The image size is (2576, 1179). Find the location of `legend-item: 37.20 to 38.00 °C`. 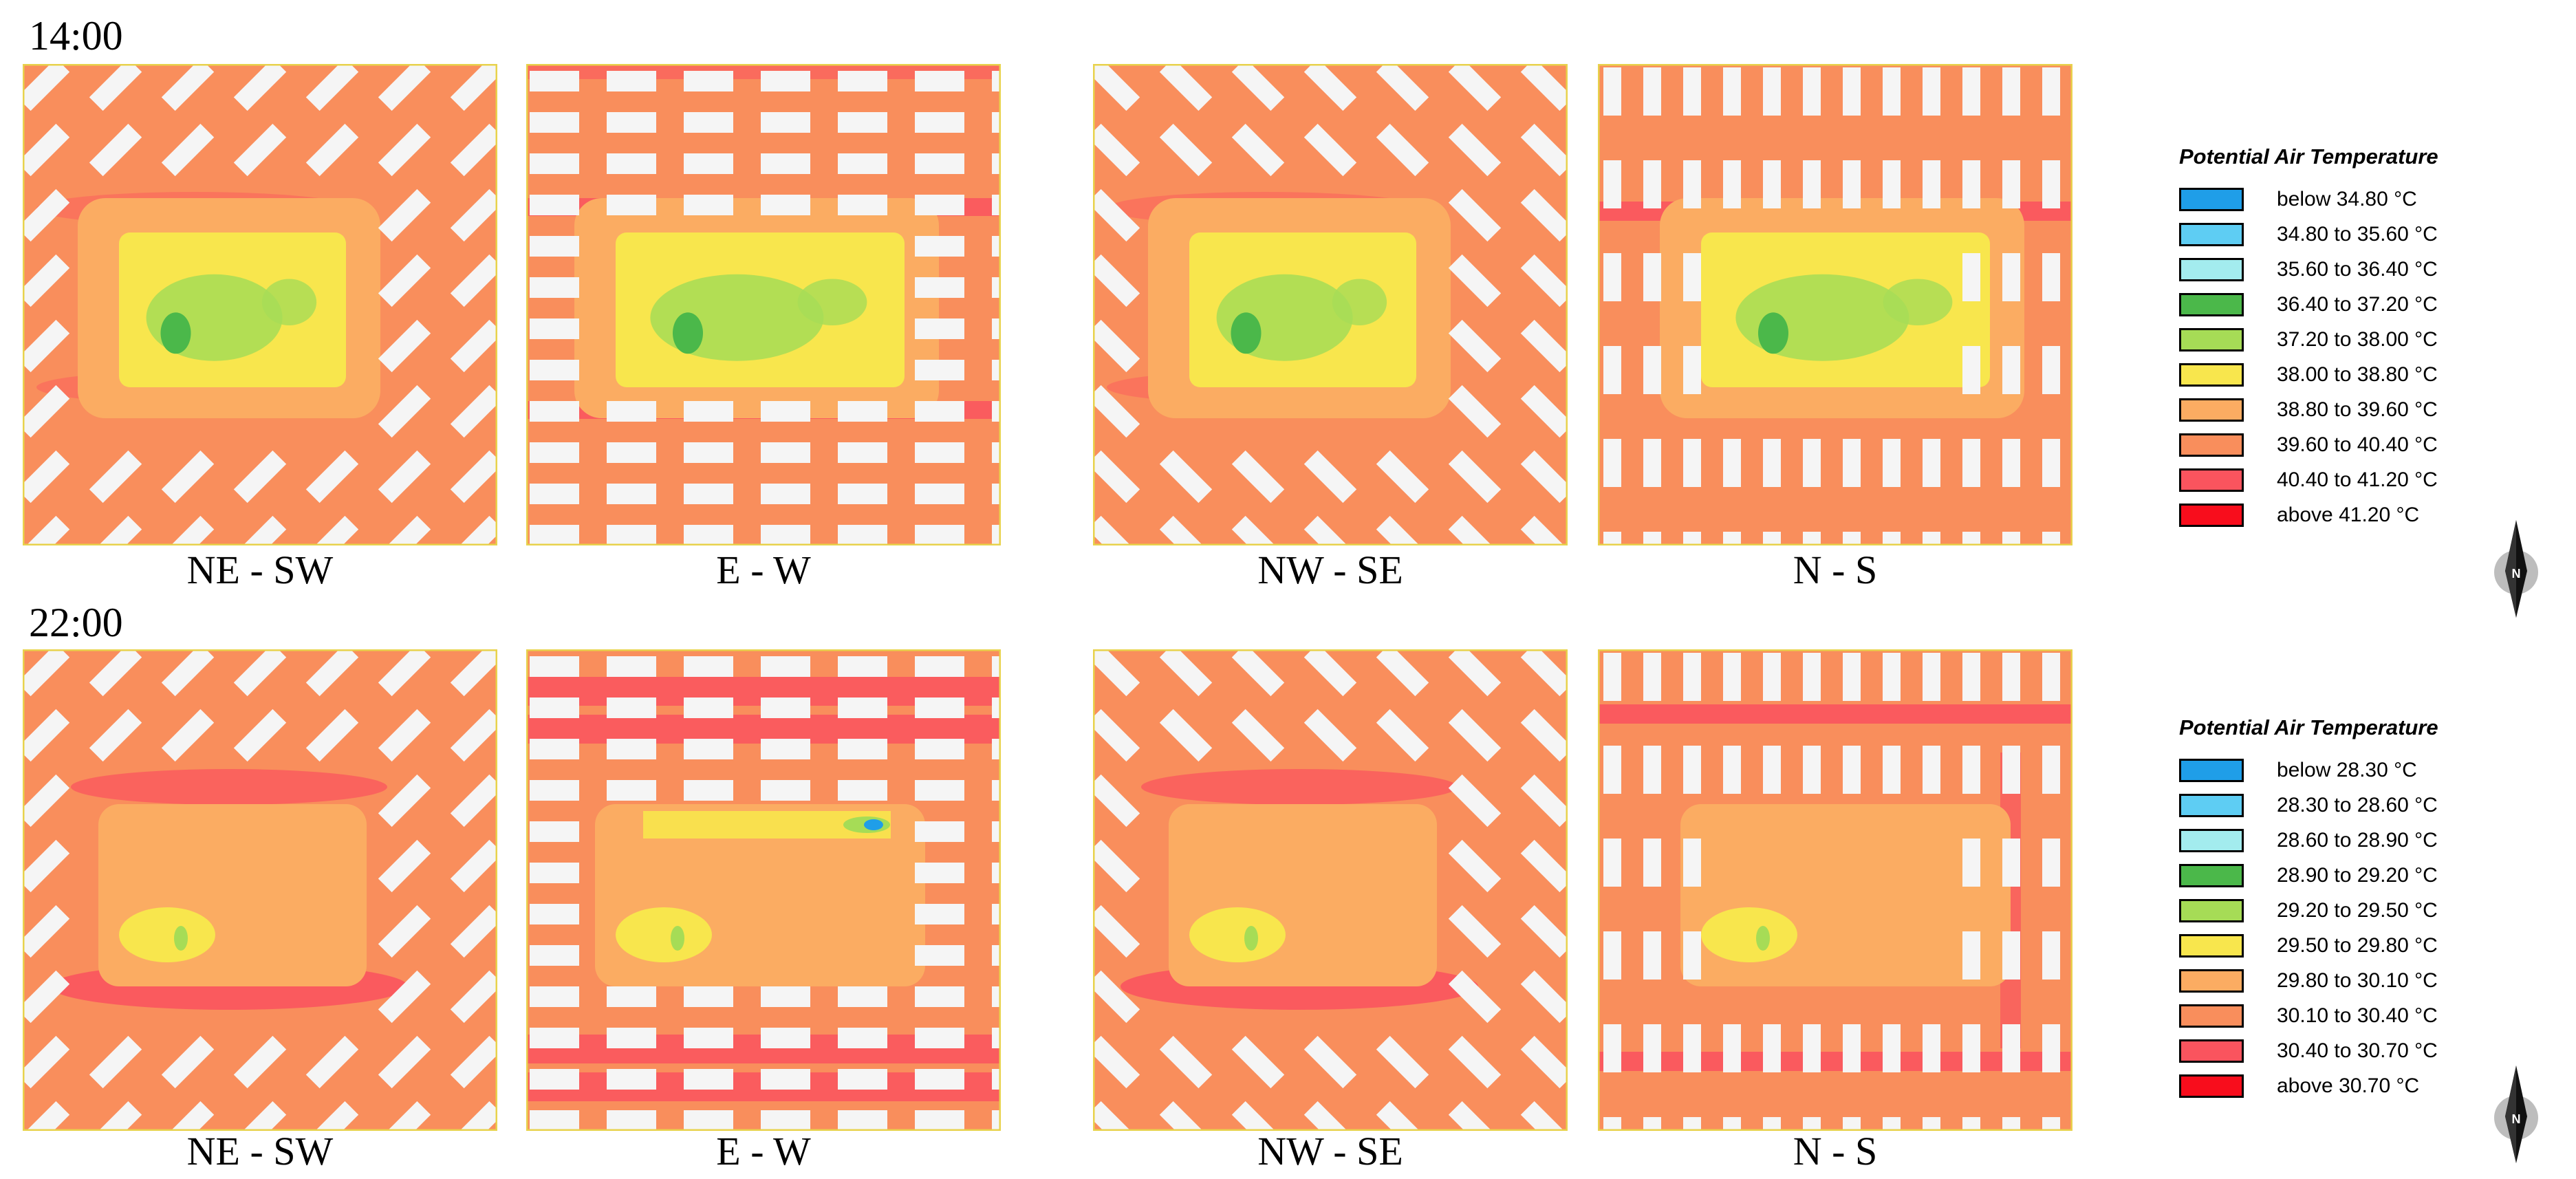

legend-item: 37.20 to 38.00 °C is located at coordinates (2308, 340).